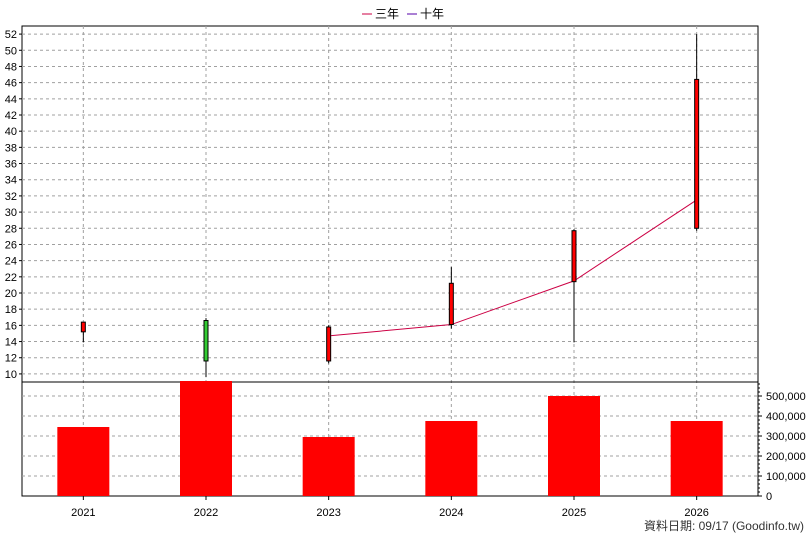  I want to click on series-line-three-year, so click(512, 268).